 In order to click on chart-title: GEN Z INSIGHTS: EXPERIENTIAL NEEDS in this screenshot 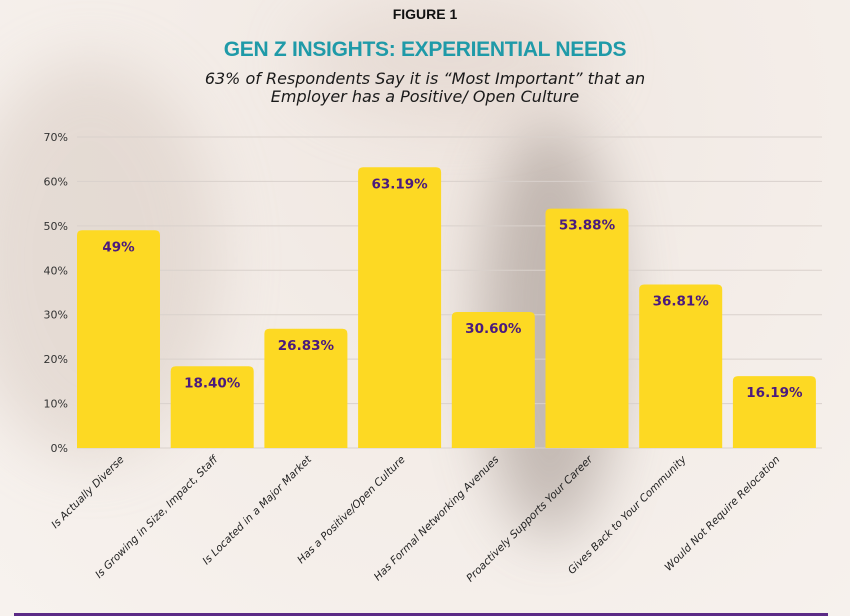, I will do `click(425, 49)`.